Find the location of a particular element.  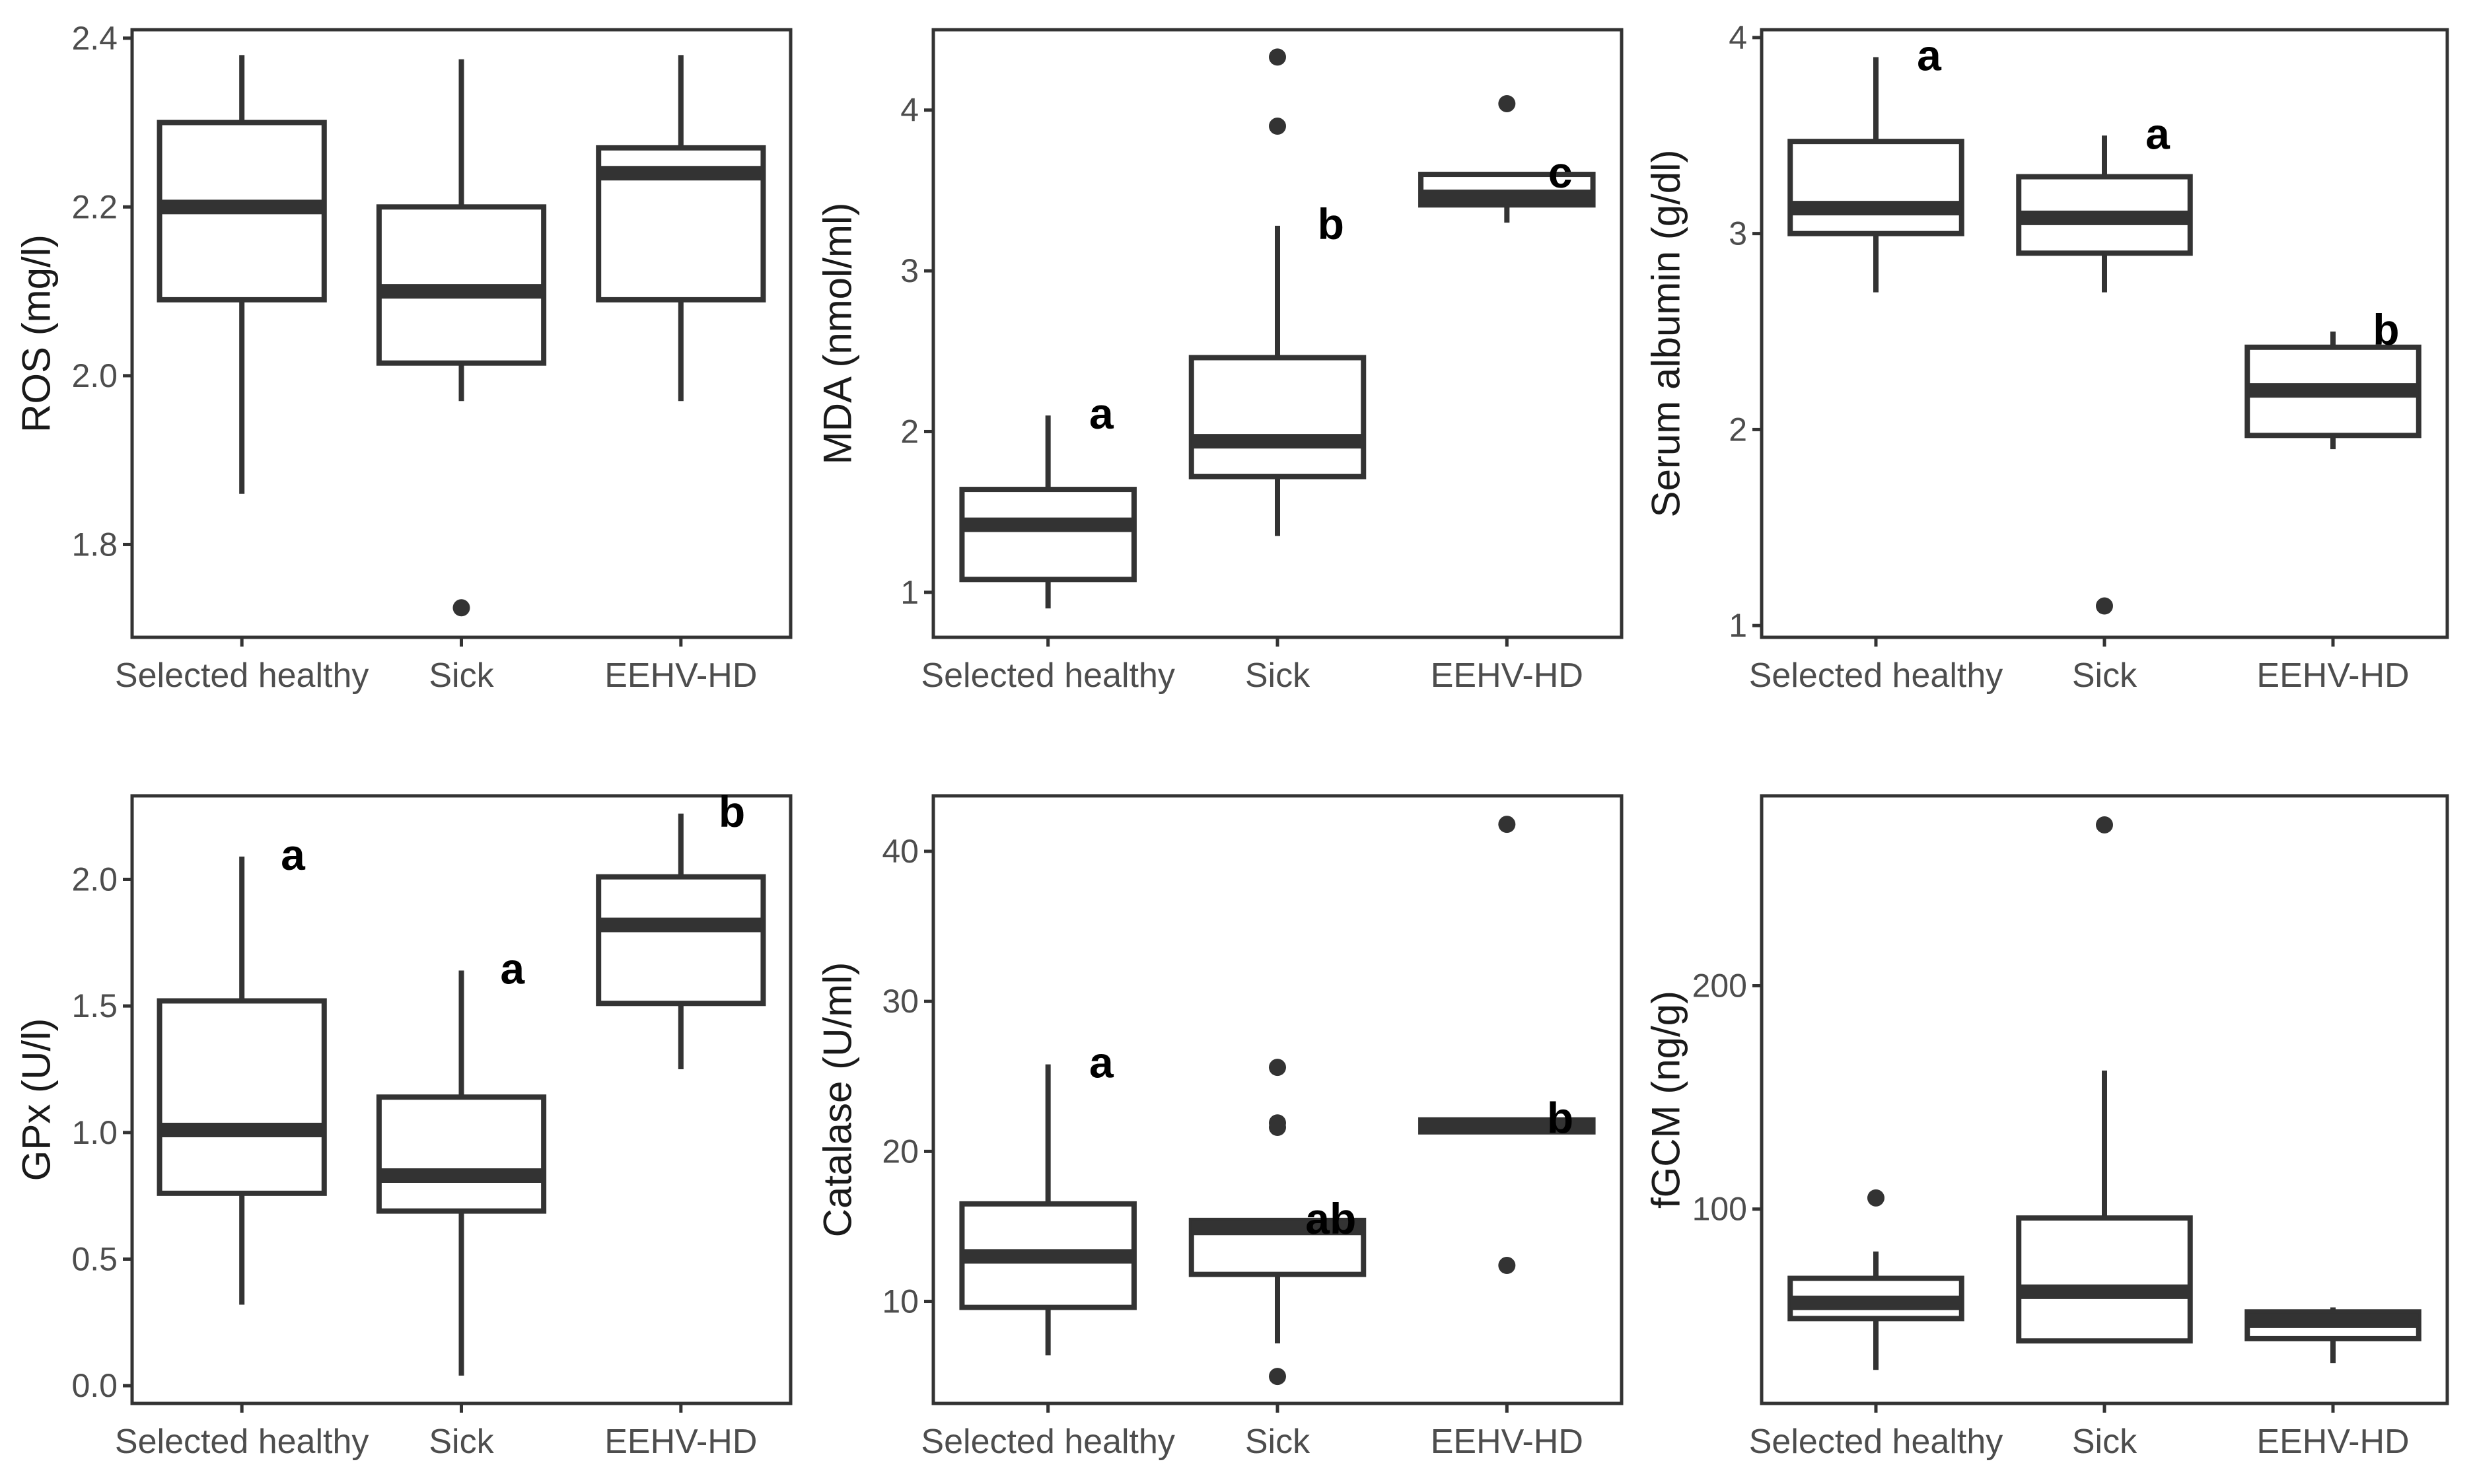

y-axis-title: Serum albumin (g/dl) is located at coordinates (1666, 334).